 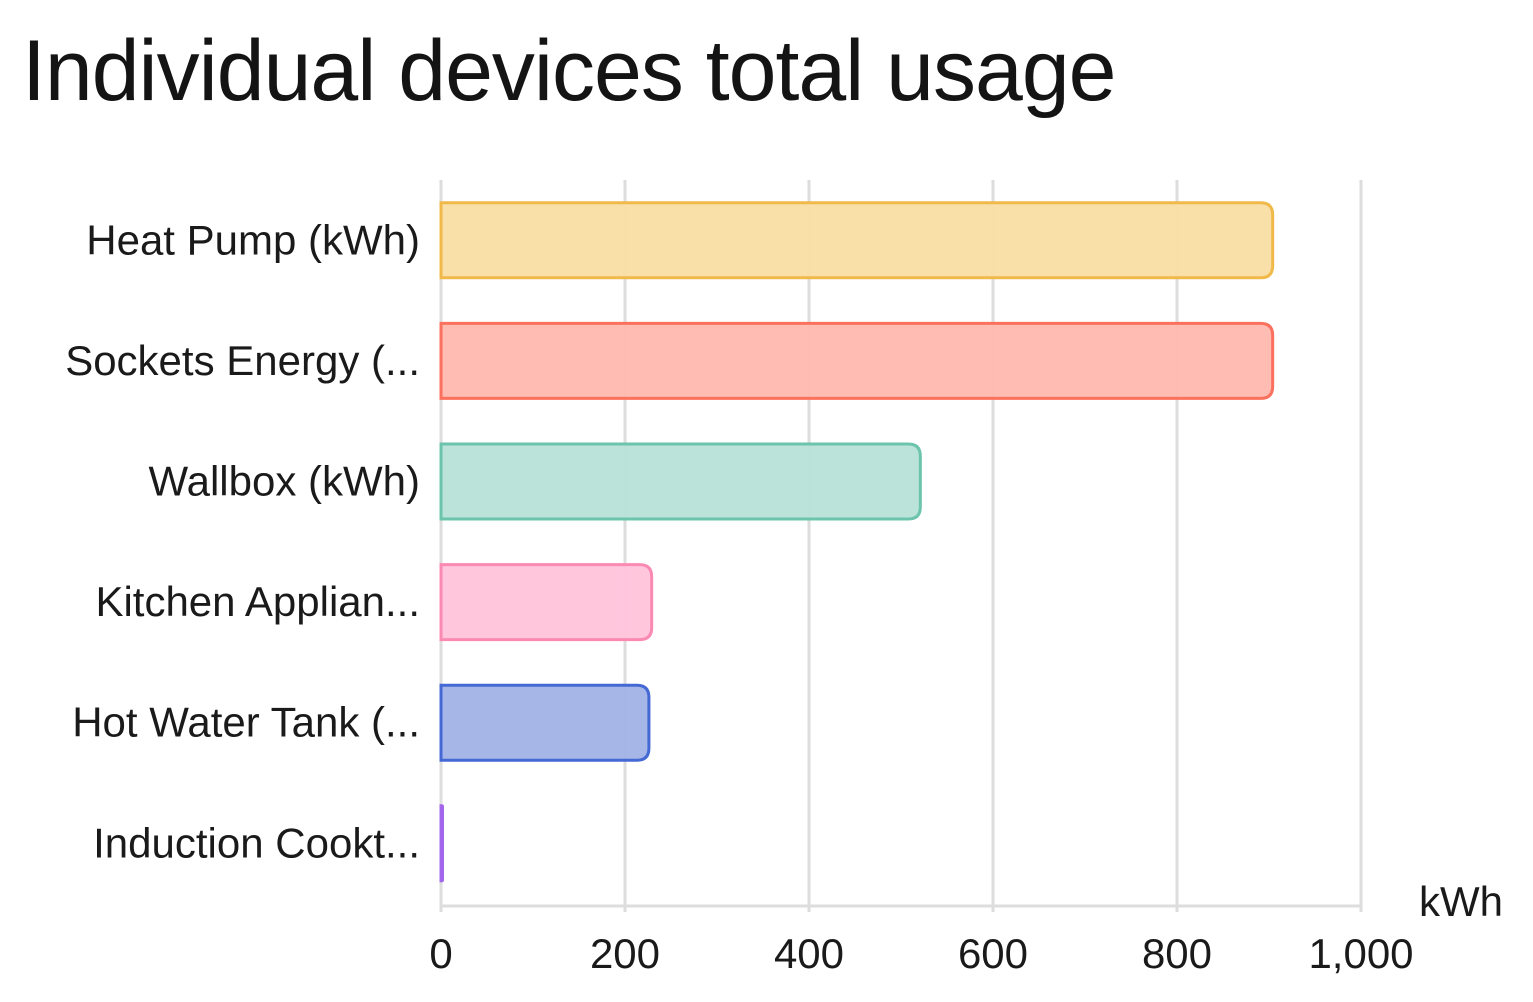 What do you see at coordinates (253, 239) in the screenshot?
I see `y-category-label: Heat Pump (kWh)` at bounding box center [253, 239].